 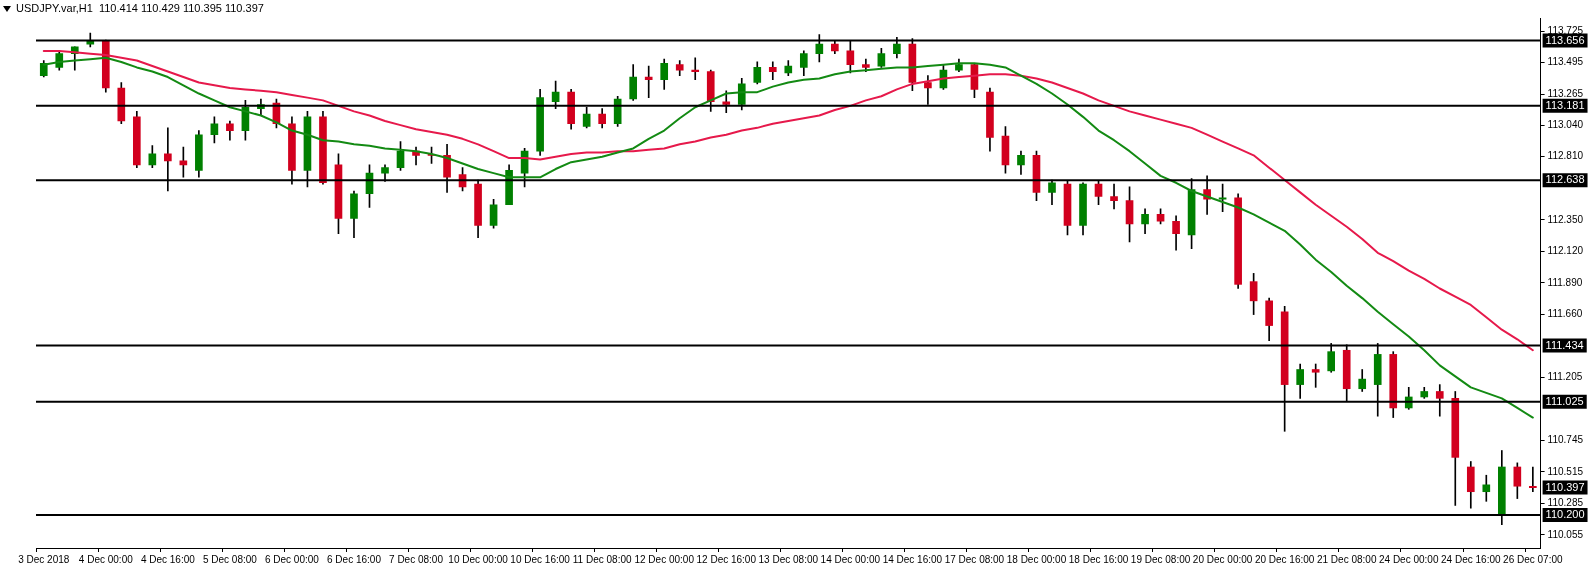 What do you see at coordinates (1346, 559) in the screenshot?
I see `x-tick-label: 21 Dec 08:00` at bounding box center [1346, 559].